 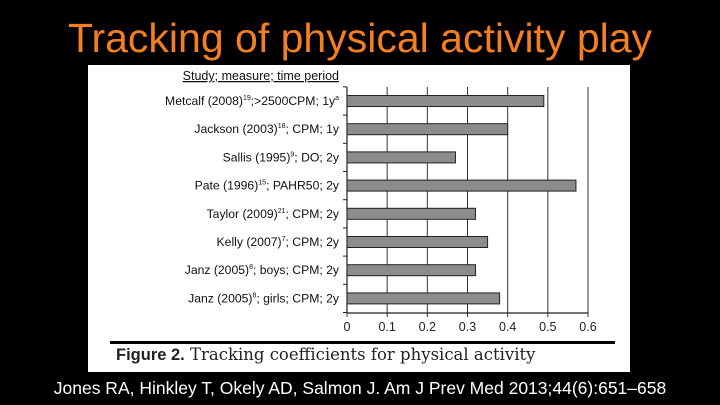 What do you see at coordinates (150, 355) in the screenshot?
I see `caption-label: Figure 2.` at bounding box center [150, 355].